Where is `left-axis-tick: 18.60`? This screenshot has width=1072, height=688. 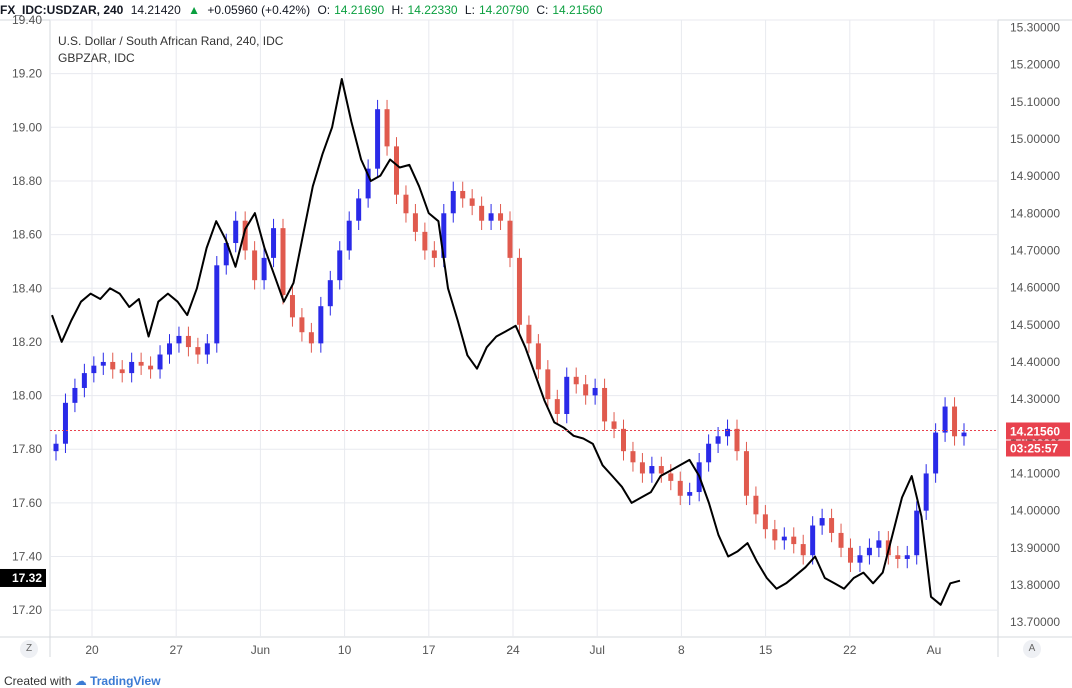 left-axis-tick: 18.60 is located at coordinates (27, 235).